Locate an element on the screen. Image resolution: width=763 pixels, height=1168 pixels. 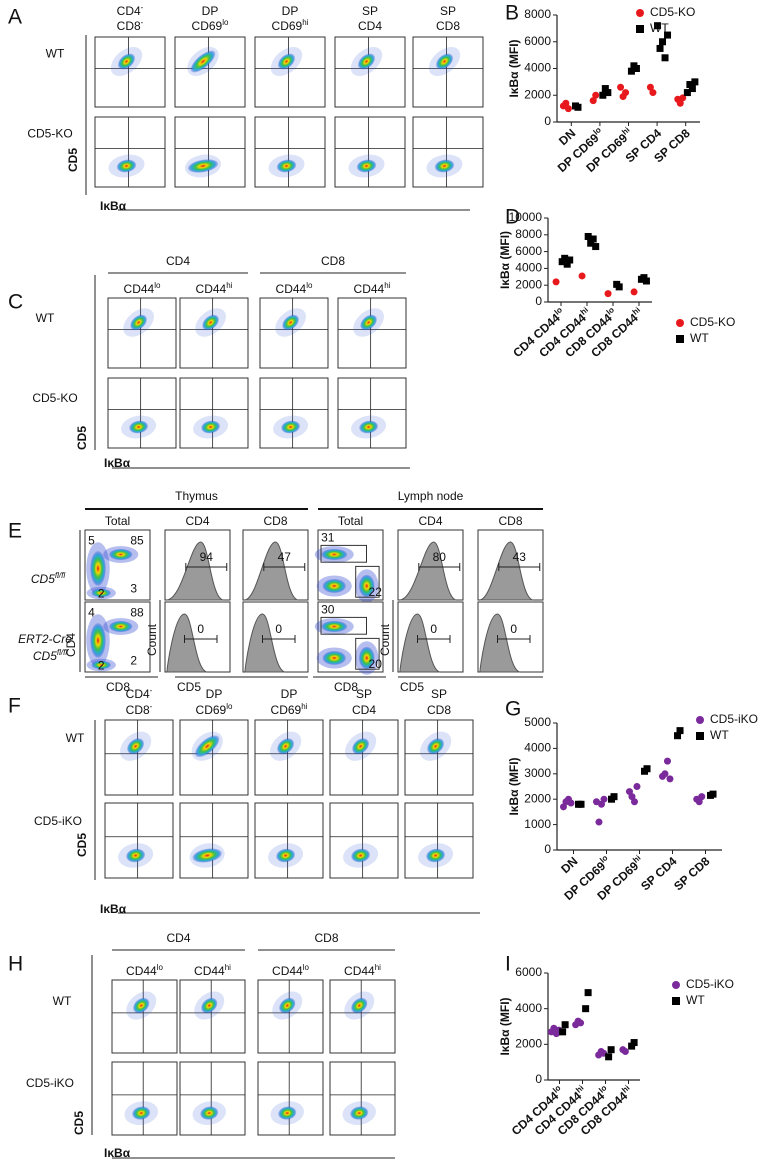
column-header: SP is located at coordinates (439, 694).